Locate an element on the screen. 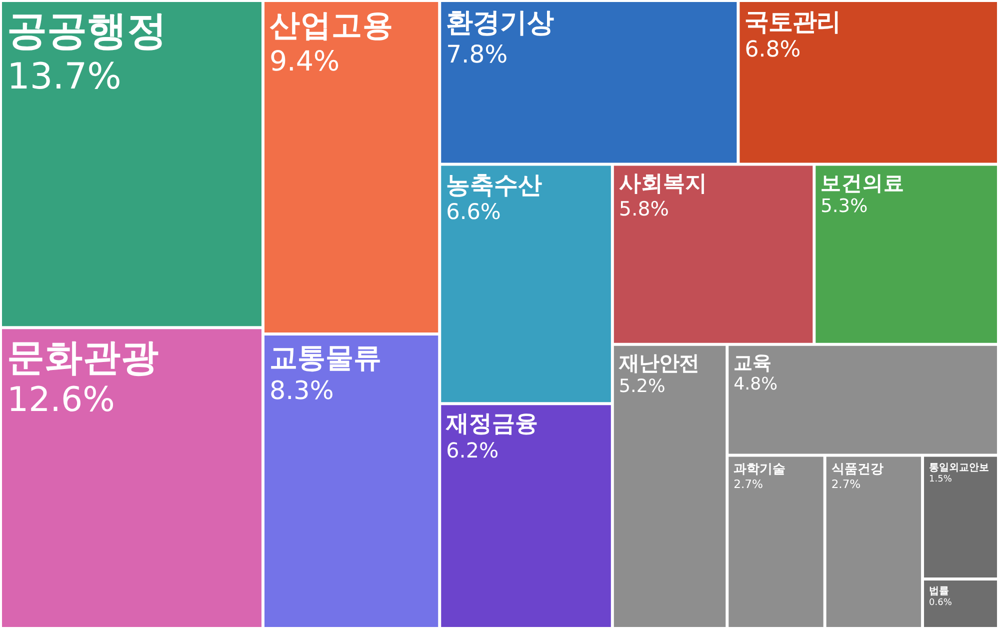 The width and height of the screenshot is (999, 629). category-label: 산업고용 is located at coordinates (331, 25).